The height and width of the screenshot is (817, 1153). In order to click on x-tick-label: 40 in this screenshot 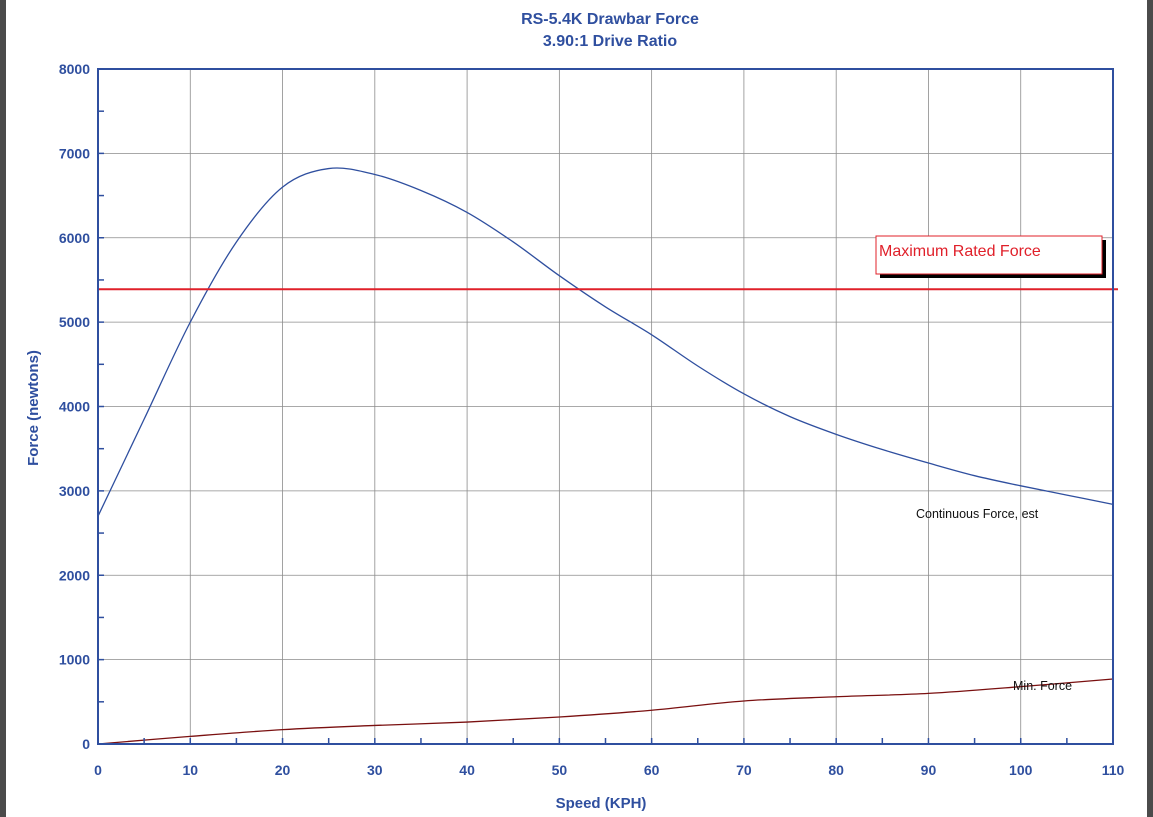, I will do `click(467, 770)`.